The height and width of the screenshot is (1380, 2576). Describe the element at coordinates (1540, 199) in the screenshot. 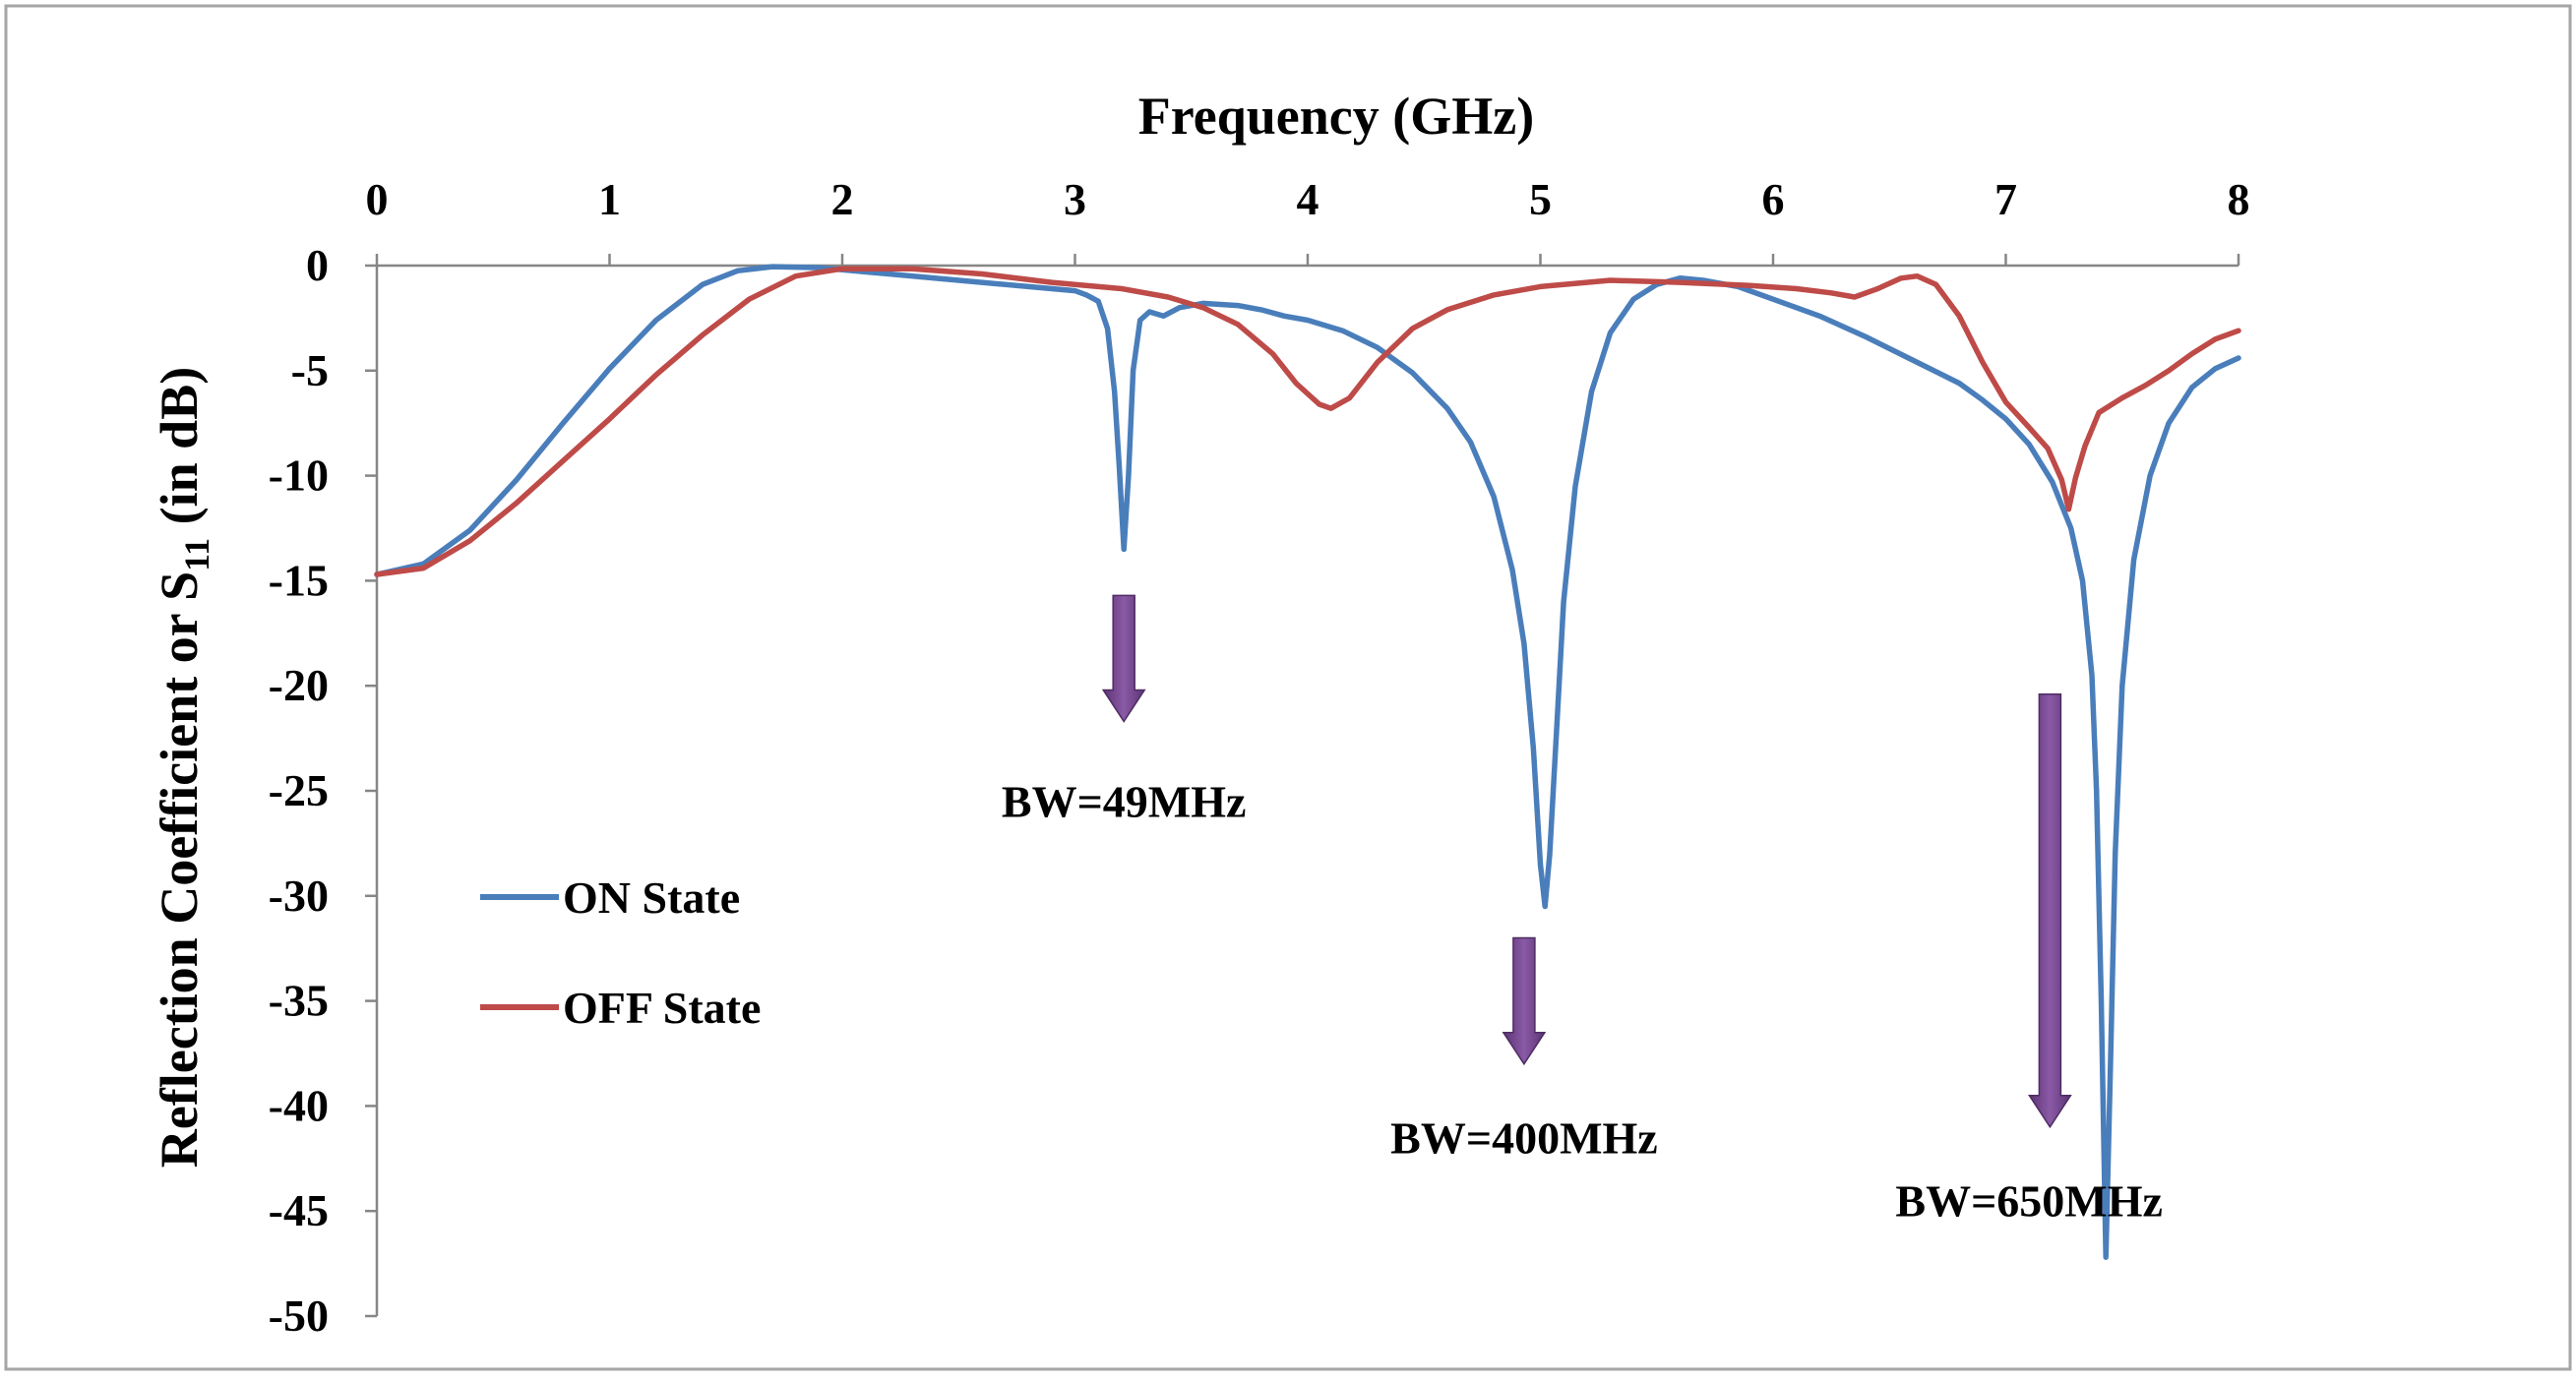

I see `x-tick-label: 5` at that location.